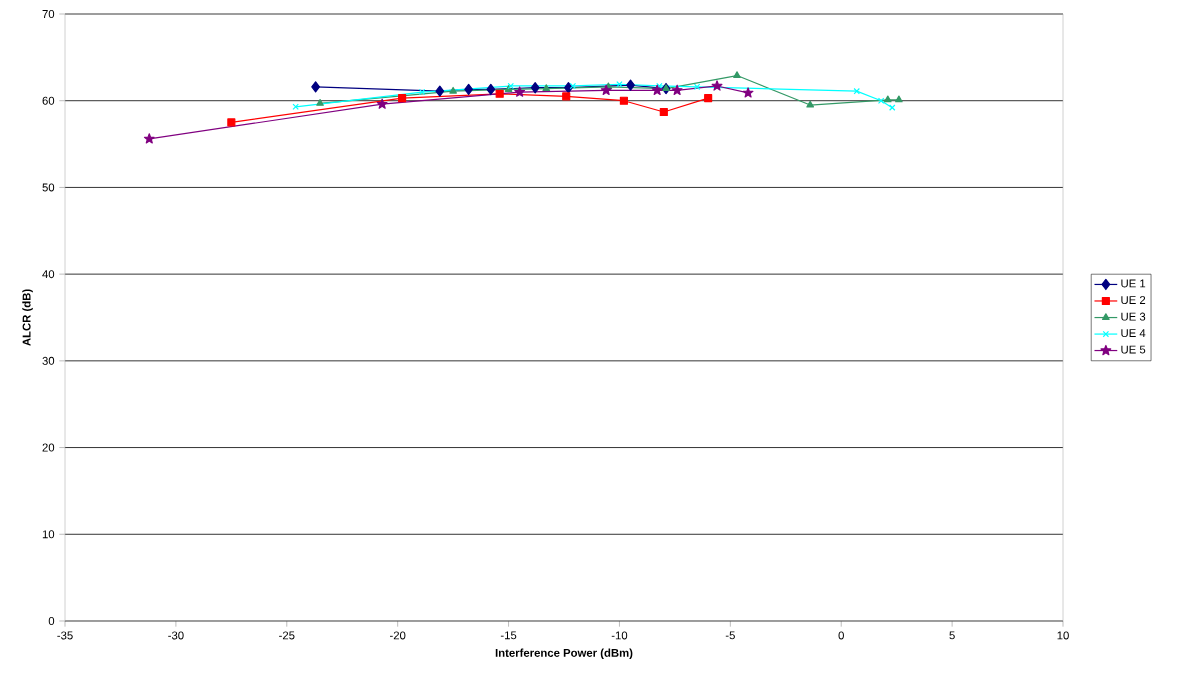 This screenshot has width=1180, height=684. Describe the element at coordinates (1133, 283) in the screenshot. I see `legend-label: UE 1` at that location.